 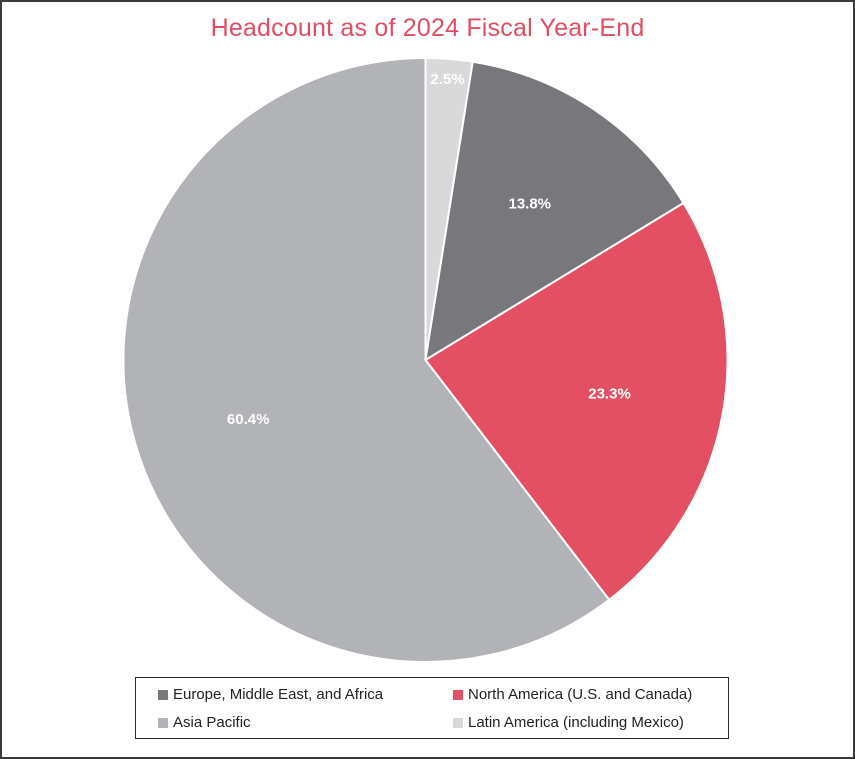 What do you see at coordinates (529, 203) in the screenshot?
I see `slice-value-label: 13.8%` at bounding box center [529, 203].